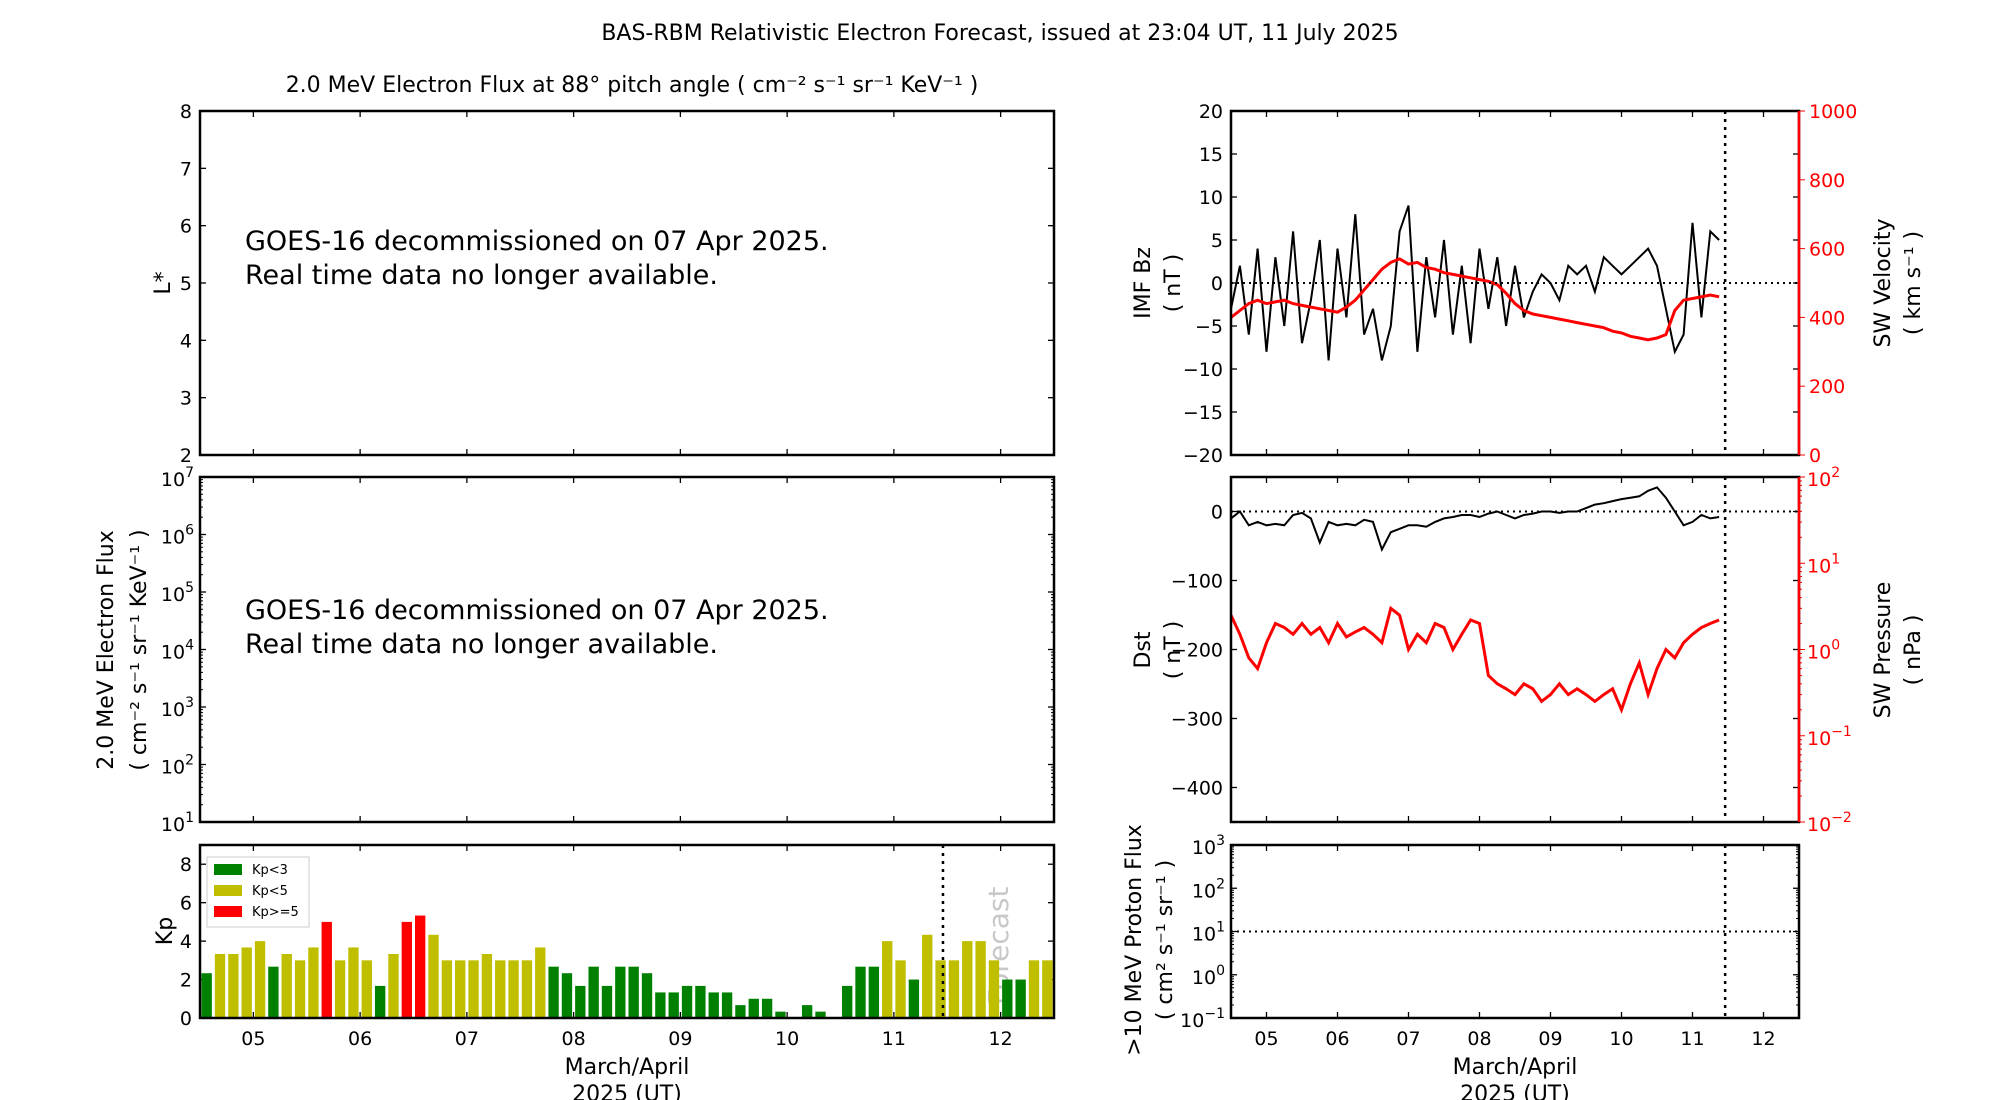 The image size is (2000, 1100). I want to click on lstar-ytick-label: 7, so click(186, 169).